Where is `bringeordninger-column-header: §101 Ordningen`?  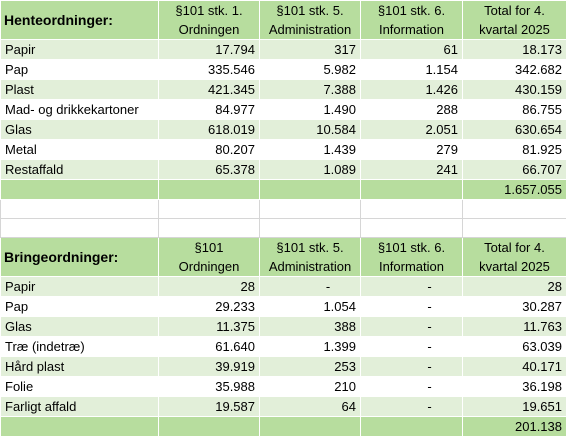
bringeordninger-column-header: §101 Ordningen is located at coordinates (209, 257).